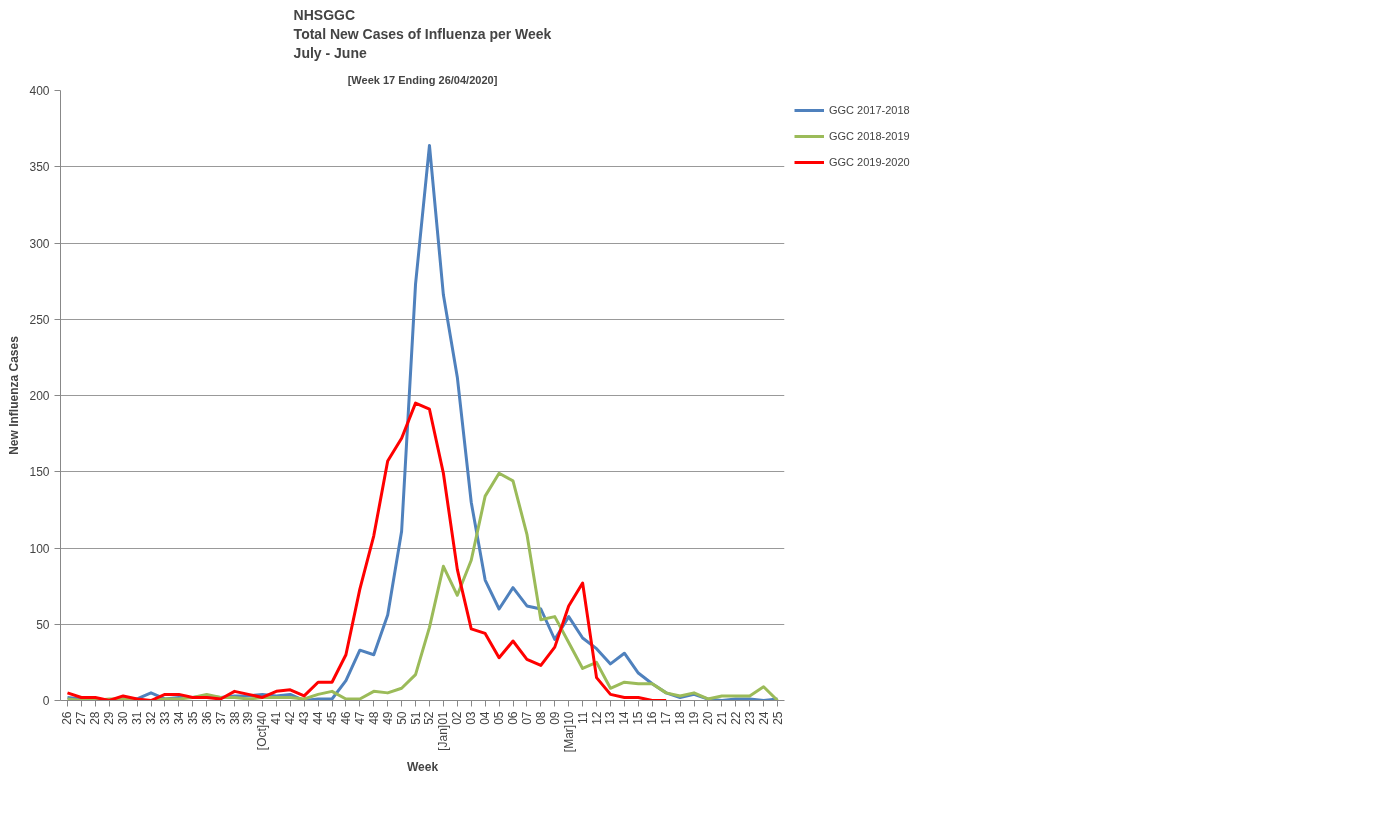 The width and height of the screenshot is (1399, 816). Describe the element at coordinates (415, 718) in the screenshot. I see `x-tick-label: 51` at that location.